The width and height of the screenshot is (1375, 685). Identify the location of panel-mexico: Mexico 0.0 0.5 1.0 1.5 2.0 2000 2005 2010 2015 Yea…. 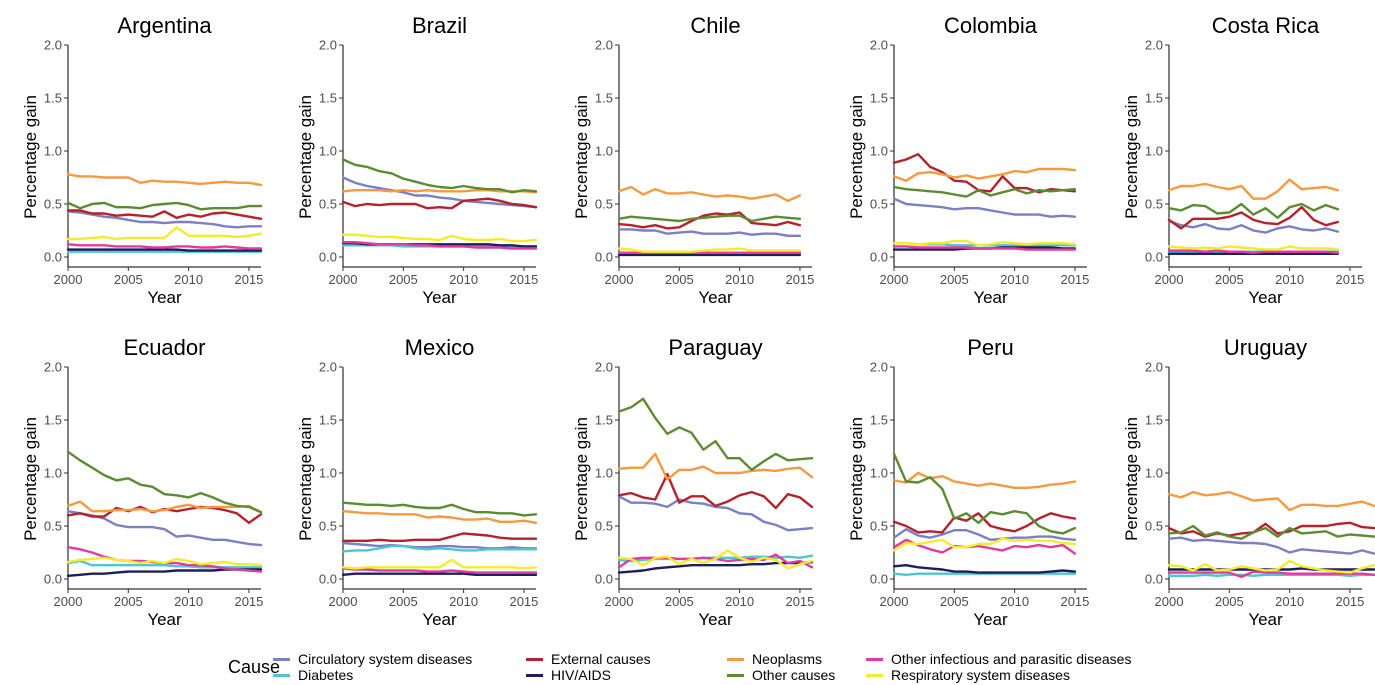
(417, 482).